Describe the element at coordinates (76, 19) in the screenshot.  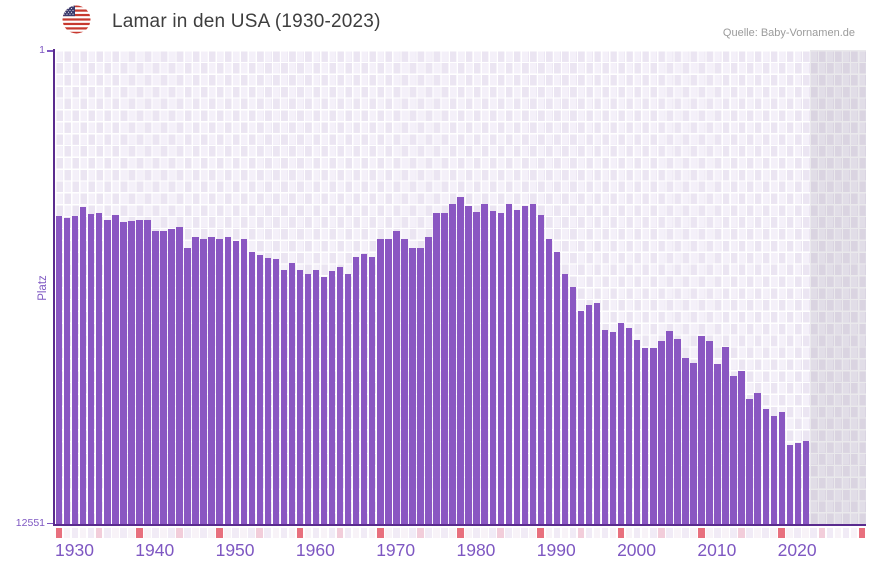
I see `us-flag-icon` at that location.